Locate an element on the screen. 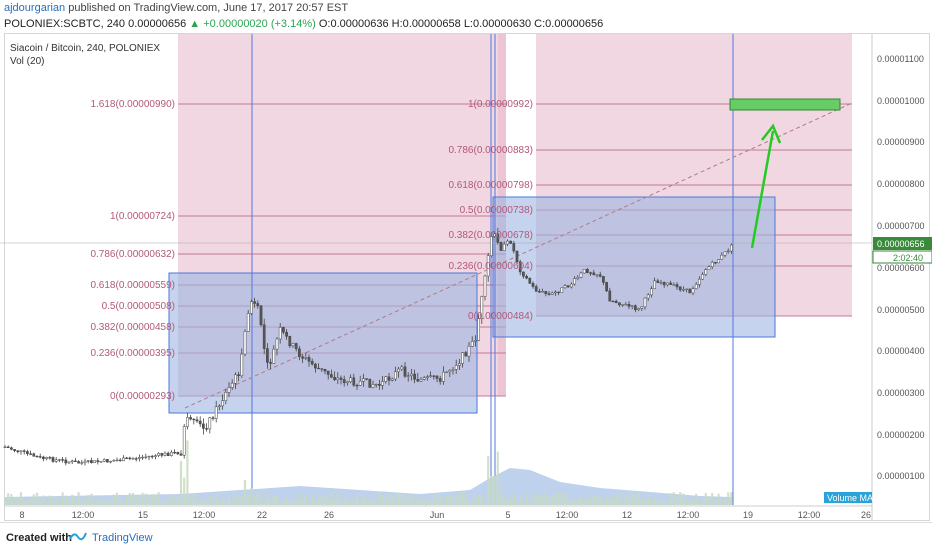 The width and height of the screenshot is (932, 551). range-box-left is located at coordinates (323, 343).